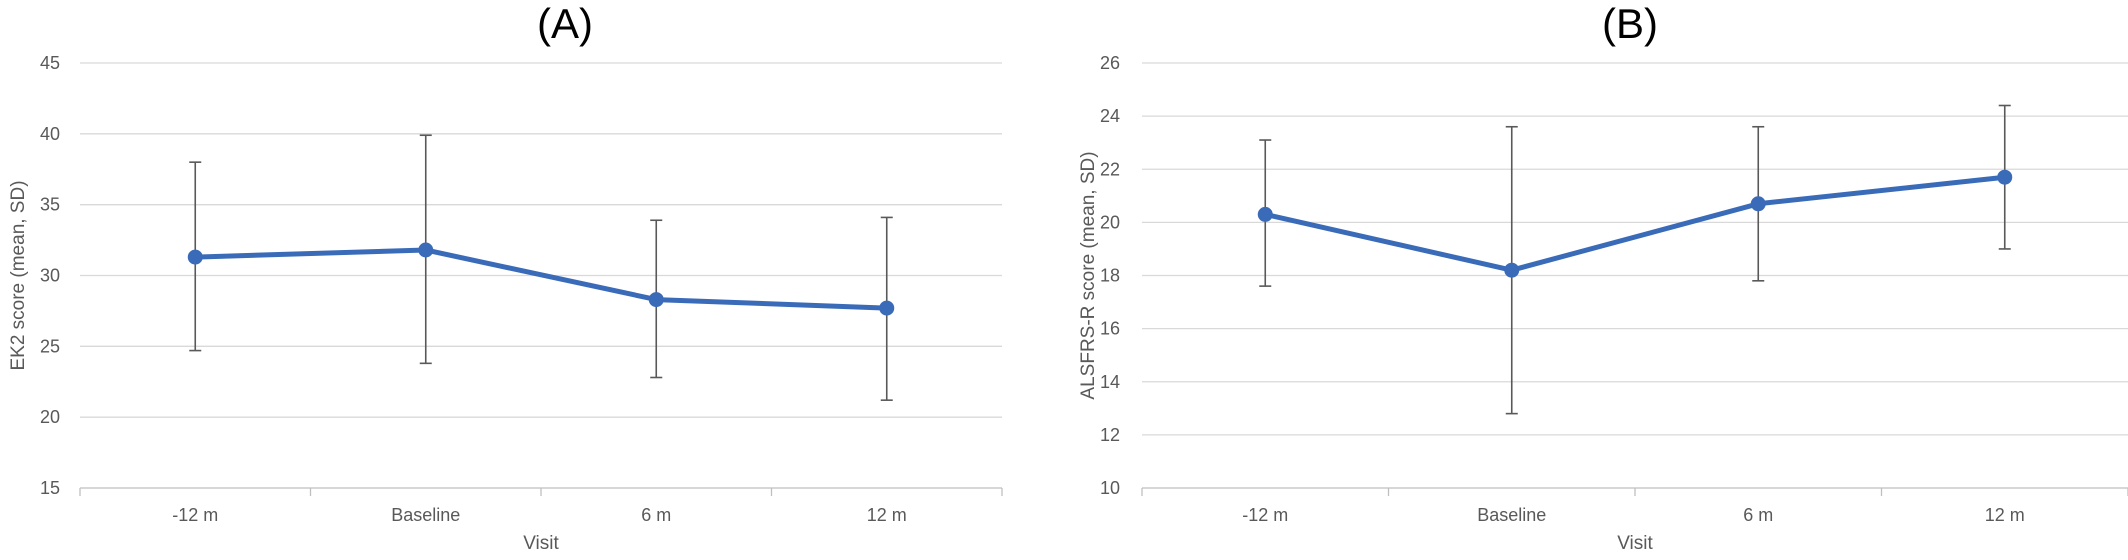 This screenshot has width=2128, height=560. I want to click on y-tick-label: 12, so click(1110, 435).